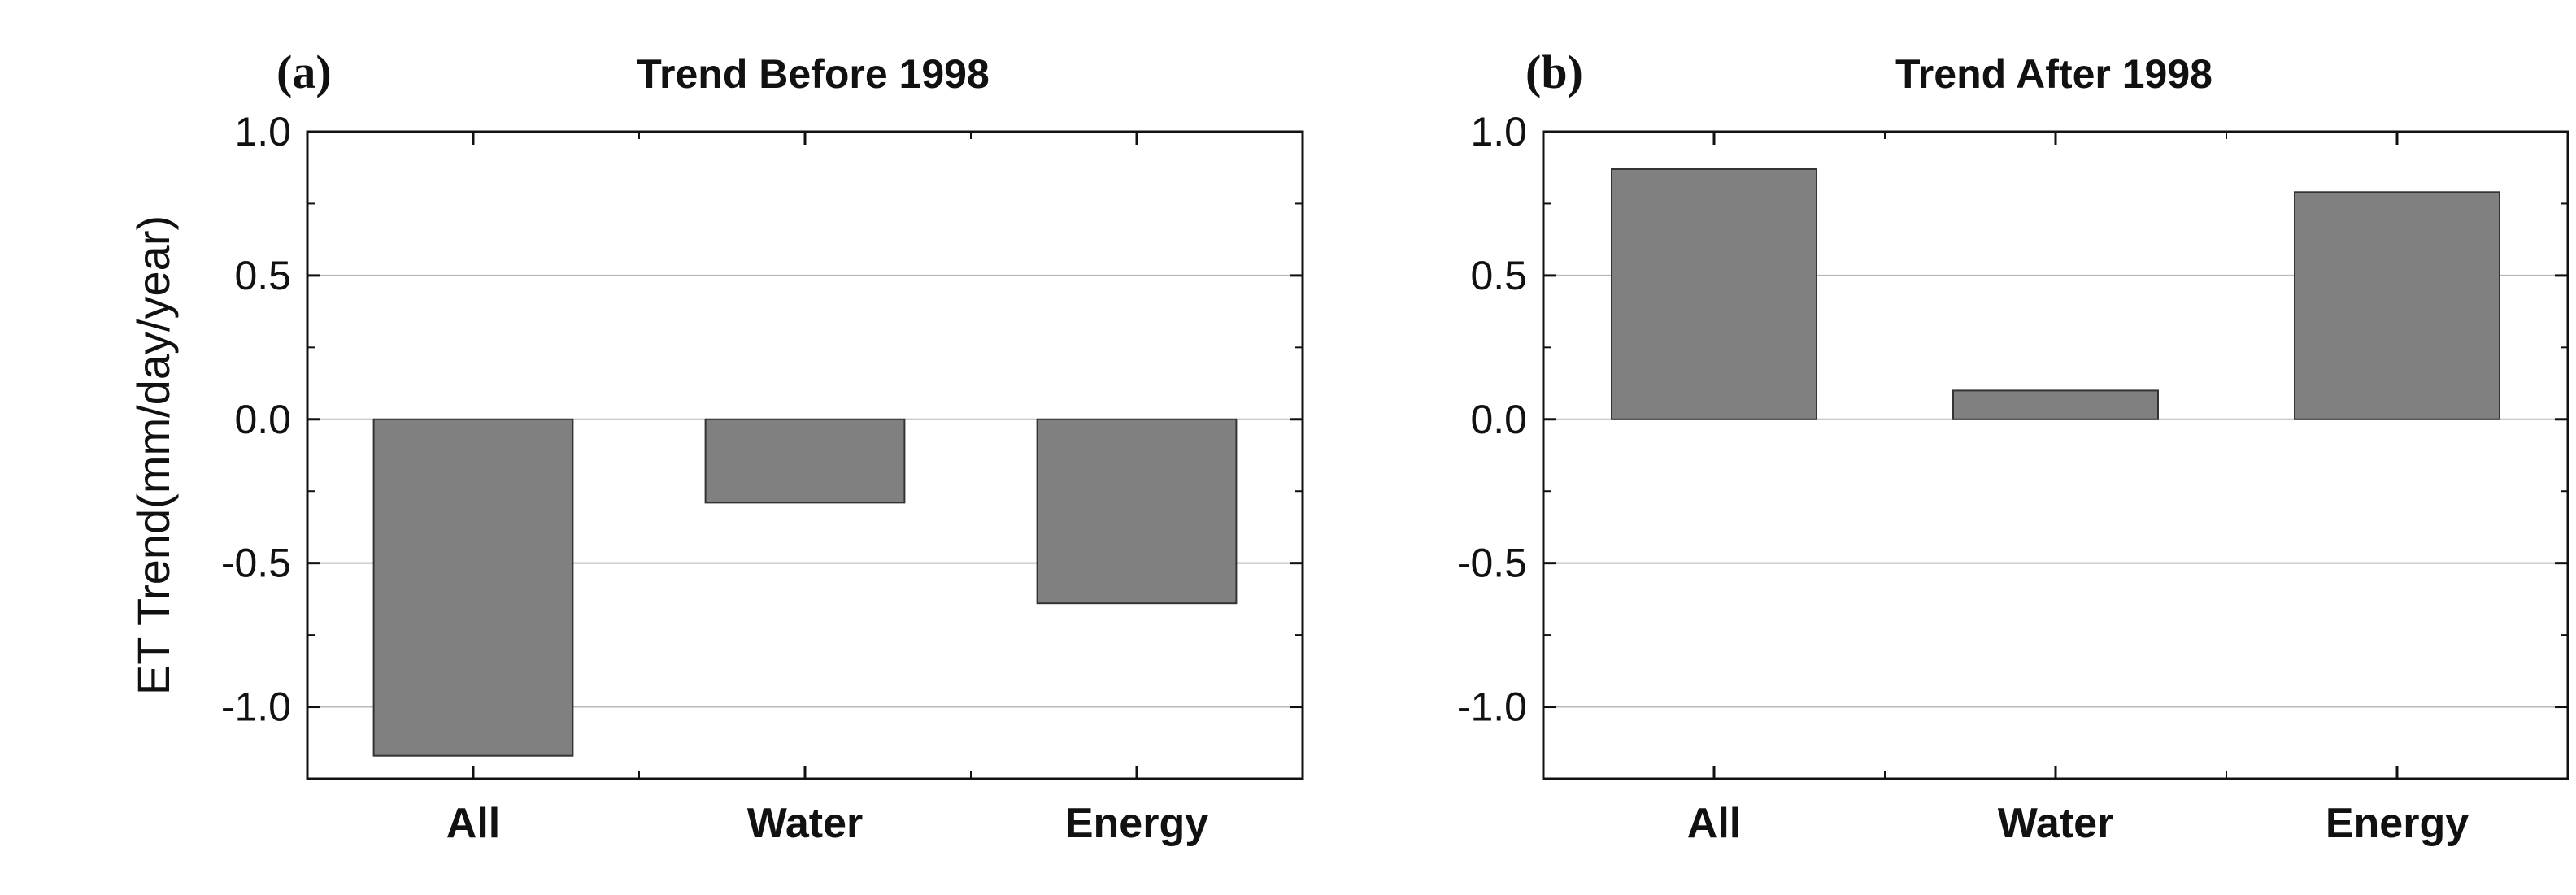 The width and height of the screenshot is (2576, 895). What do you see at coordinates (814, 74) in the screenshot?
I see `panel-a-title: Trend Before 1998` at bounding box center [814, 74].